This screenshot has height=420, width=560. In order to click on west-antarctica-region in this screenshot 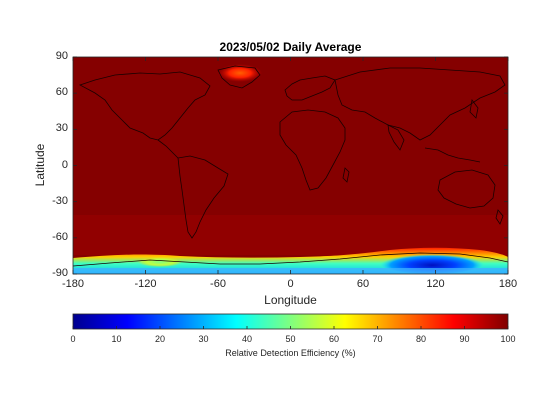, I will do `click(160, 262)`.